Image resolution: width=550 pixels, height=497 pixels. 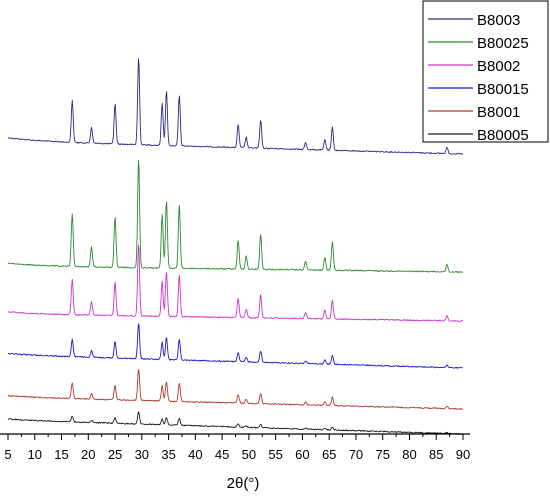 What do you see at coordinates (235, 283) in the screenshot?
I see `series-line-b8002` at bounding box center [235, 283].